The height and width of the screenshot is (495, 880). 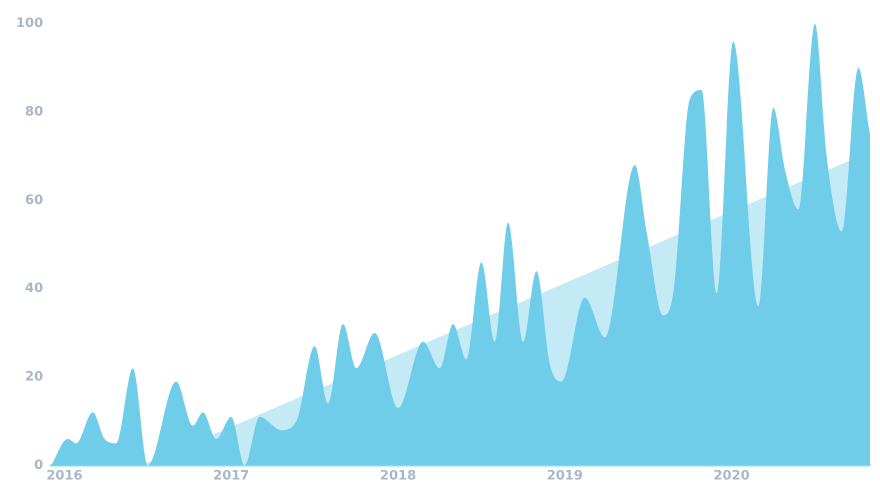 What do you see at coordinates (64, 476) in the screenshot?
I see `x-tick-label: 2016` at bounding box center [64, 476].